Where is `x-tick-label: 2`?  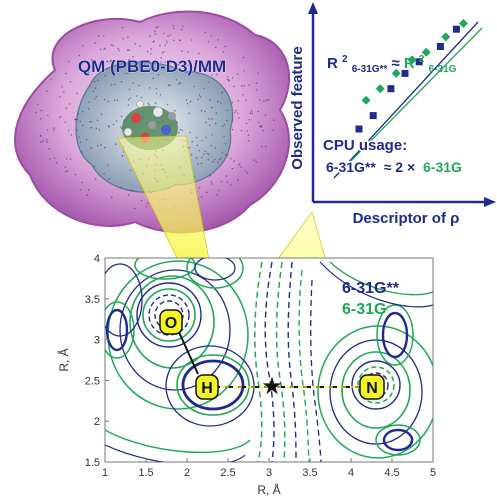
x-tick-label: 2 is located at coordinates (187, 473).